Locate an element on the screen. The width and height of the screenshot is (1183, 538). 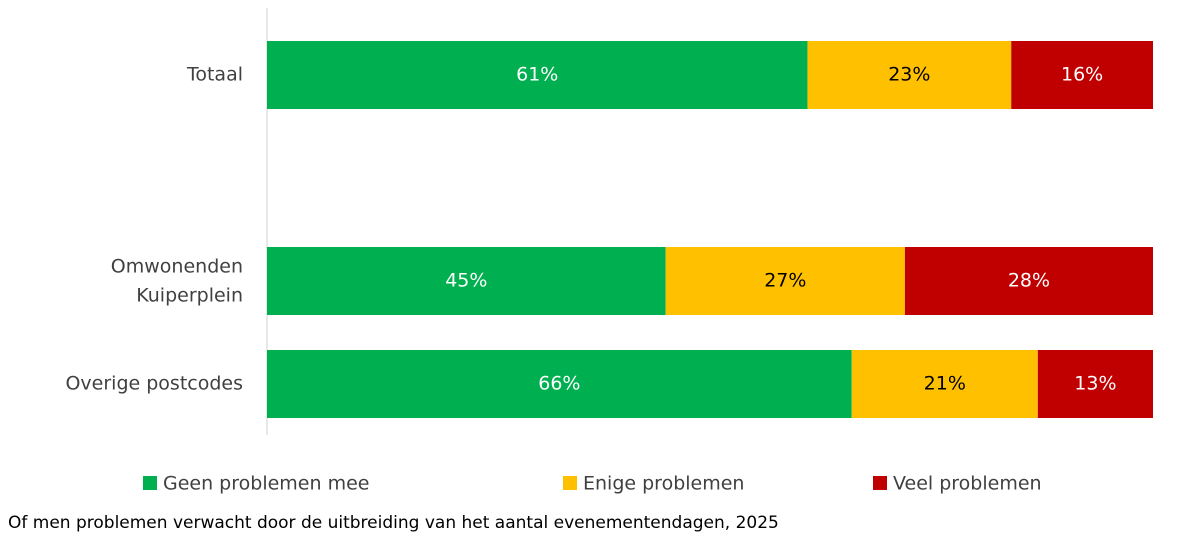
data-label: 61% is located at coordinates (537, 75).